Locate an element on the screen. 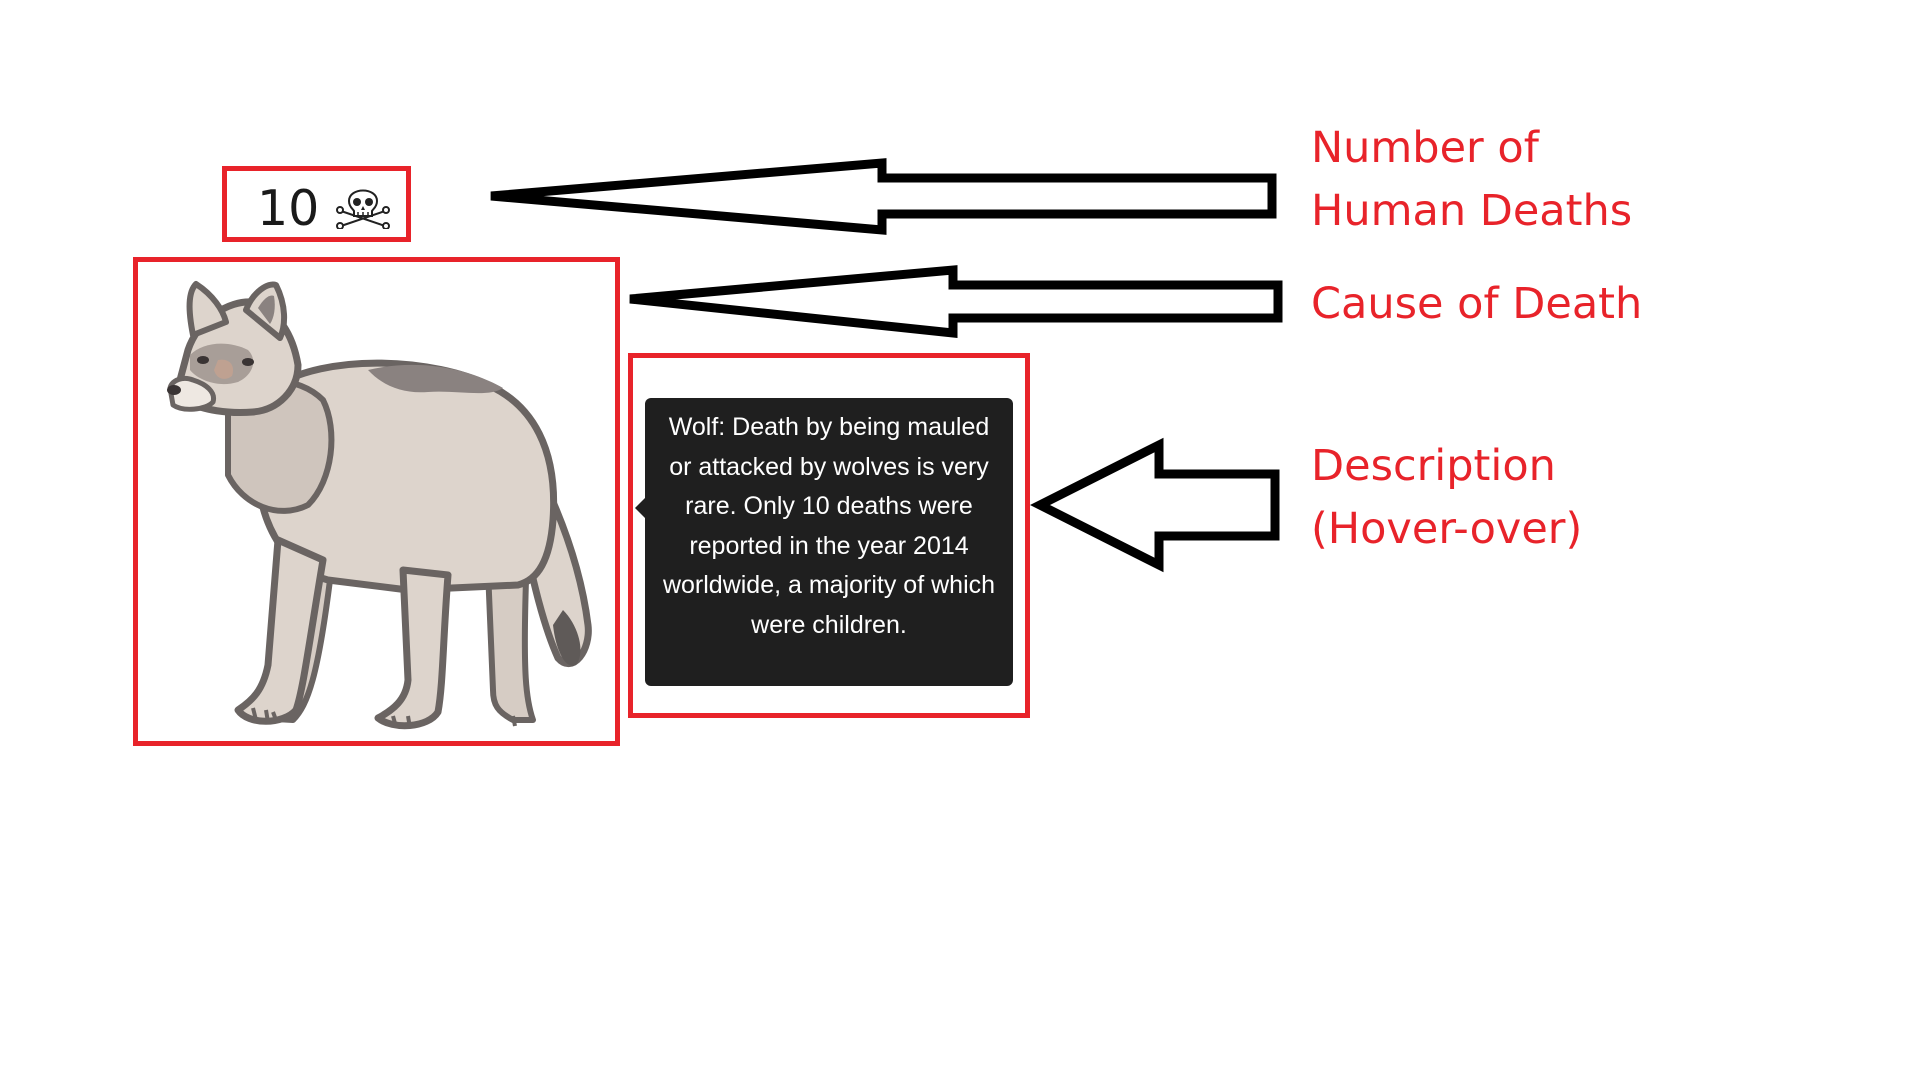  cause-of-death-image-box is located at coordinates (376, 501).